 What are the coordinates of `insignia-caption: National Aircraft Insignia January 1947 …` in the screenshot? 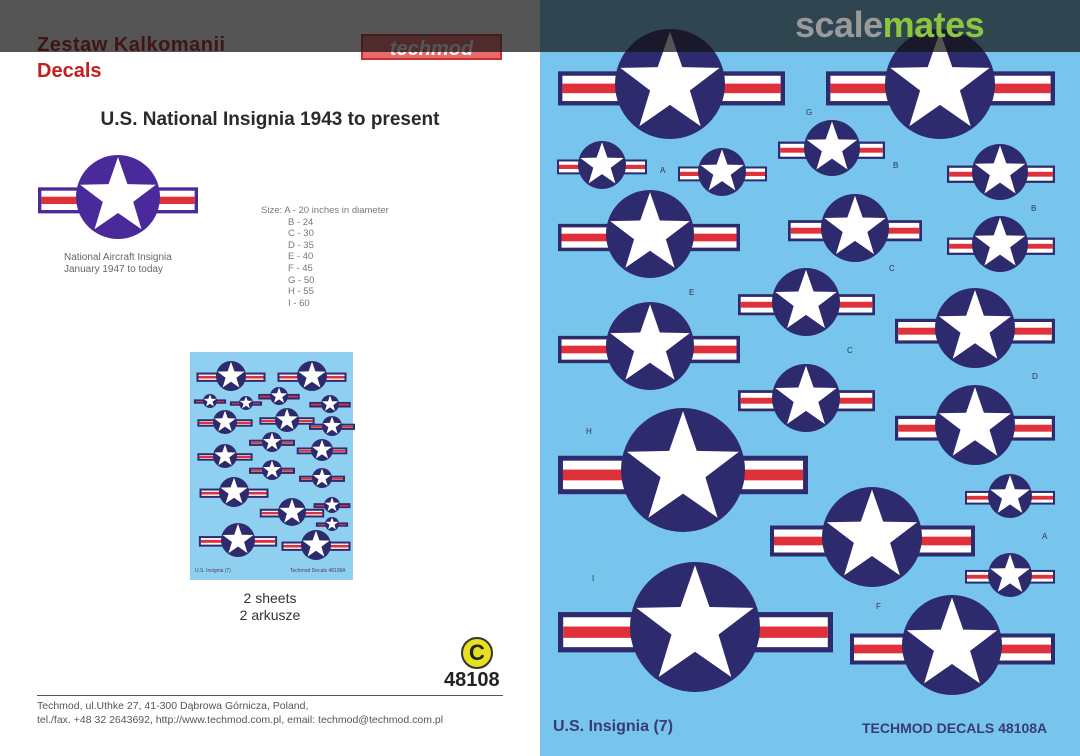 It's located at (118, 264).